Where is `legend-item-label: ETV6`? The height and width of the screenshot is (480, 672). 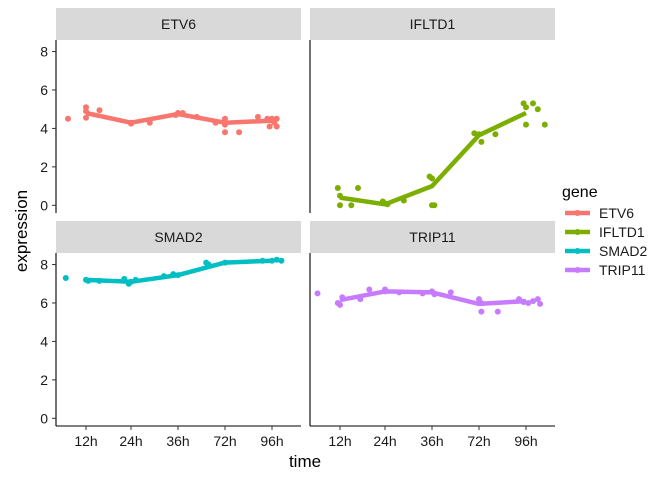
legend-item-label: ETV6 is located at coordinates (616, 213).